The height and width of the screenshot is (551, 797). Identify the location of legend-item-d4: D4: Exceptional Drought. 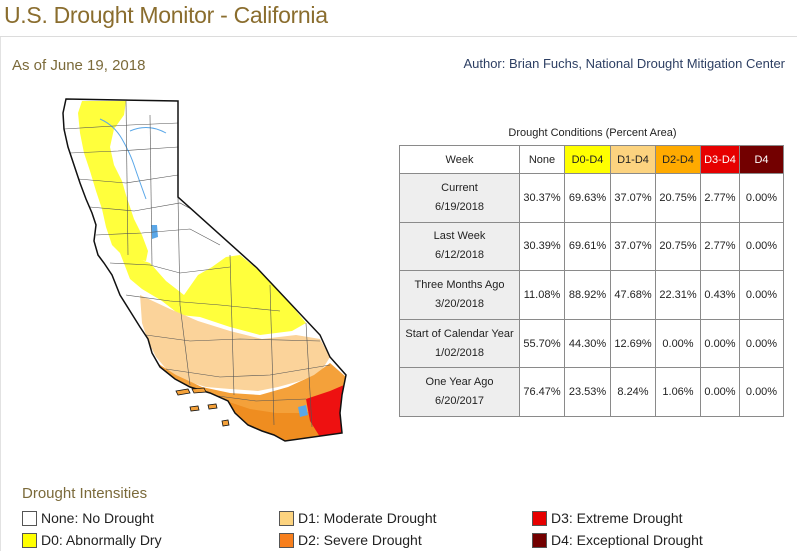
(617, 540).